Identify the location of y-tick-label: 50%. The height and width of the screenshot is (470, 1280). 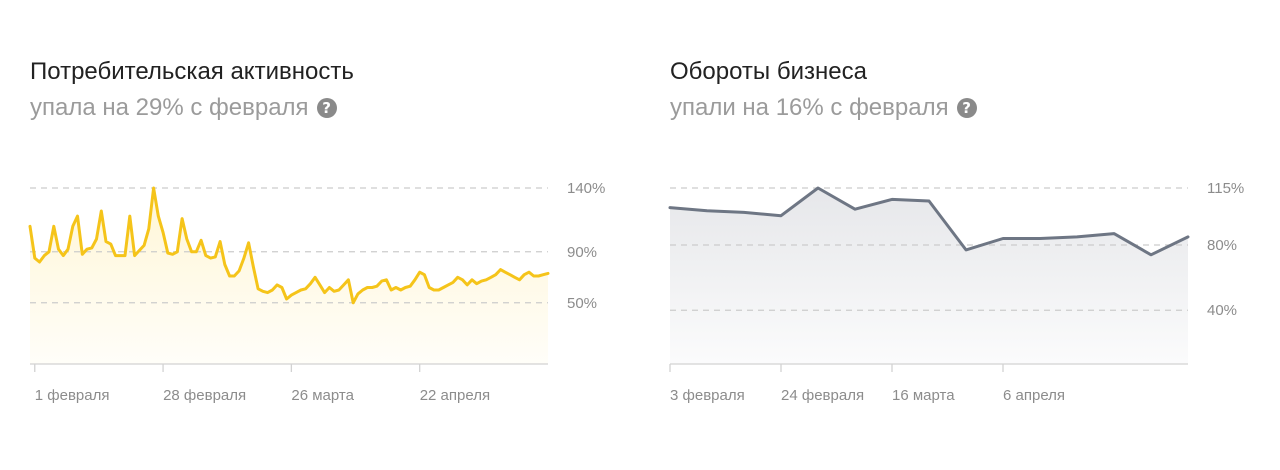
(582, 303).